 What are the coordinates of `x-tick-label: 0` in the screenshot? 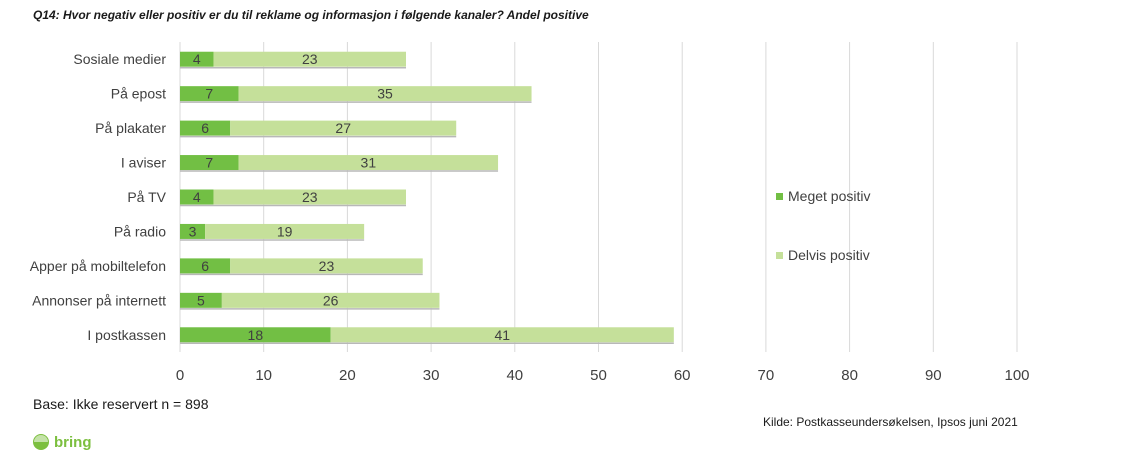 It's located at (180, 375).